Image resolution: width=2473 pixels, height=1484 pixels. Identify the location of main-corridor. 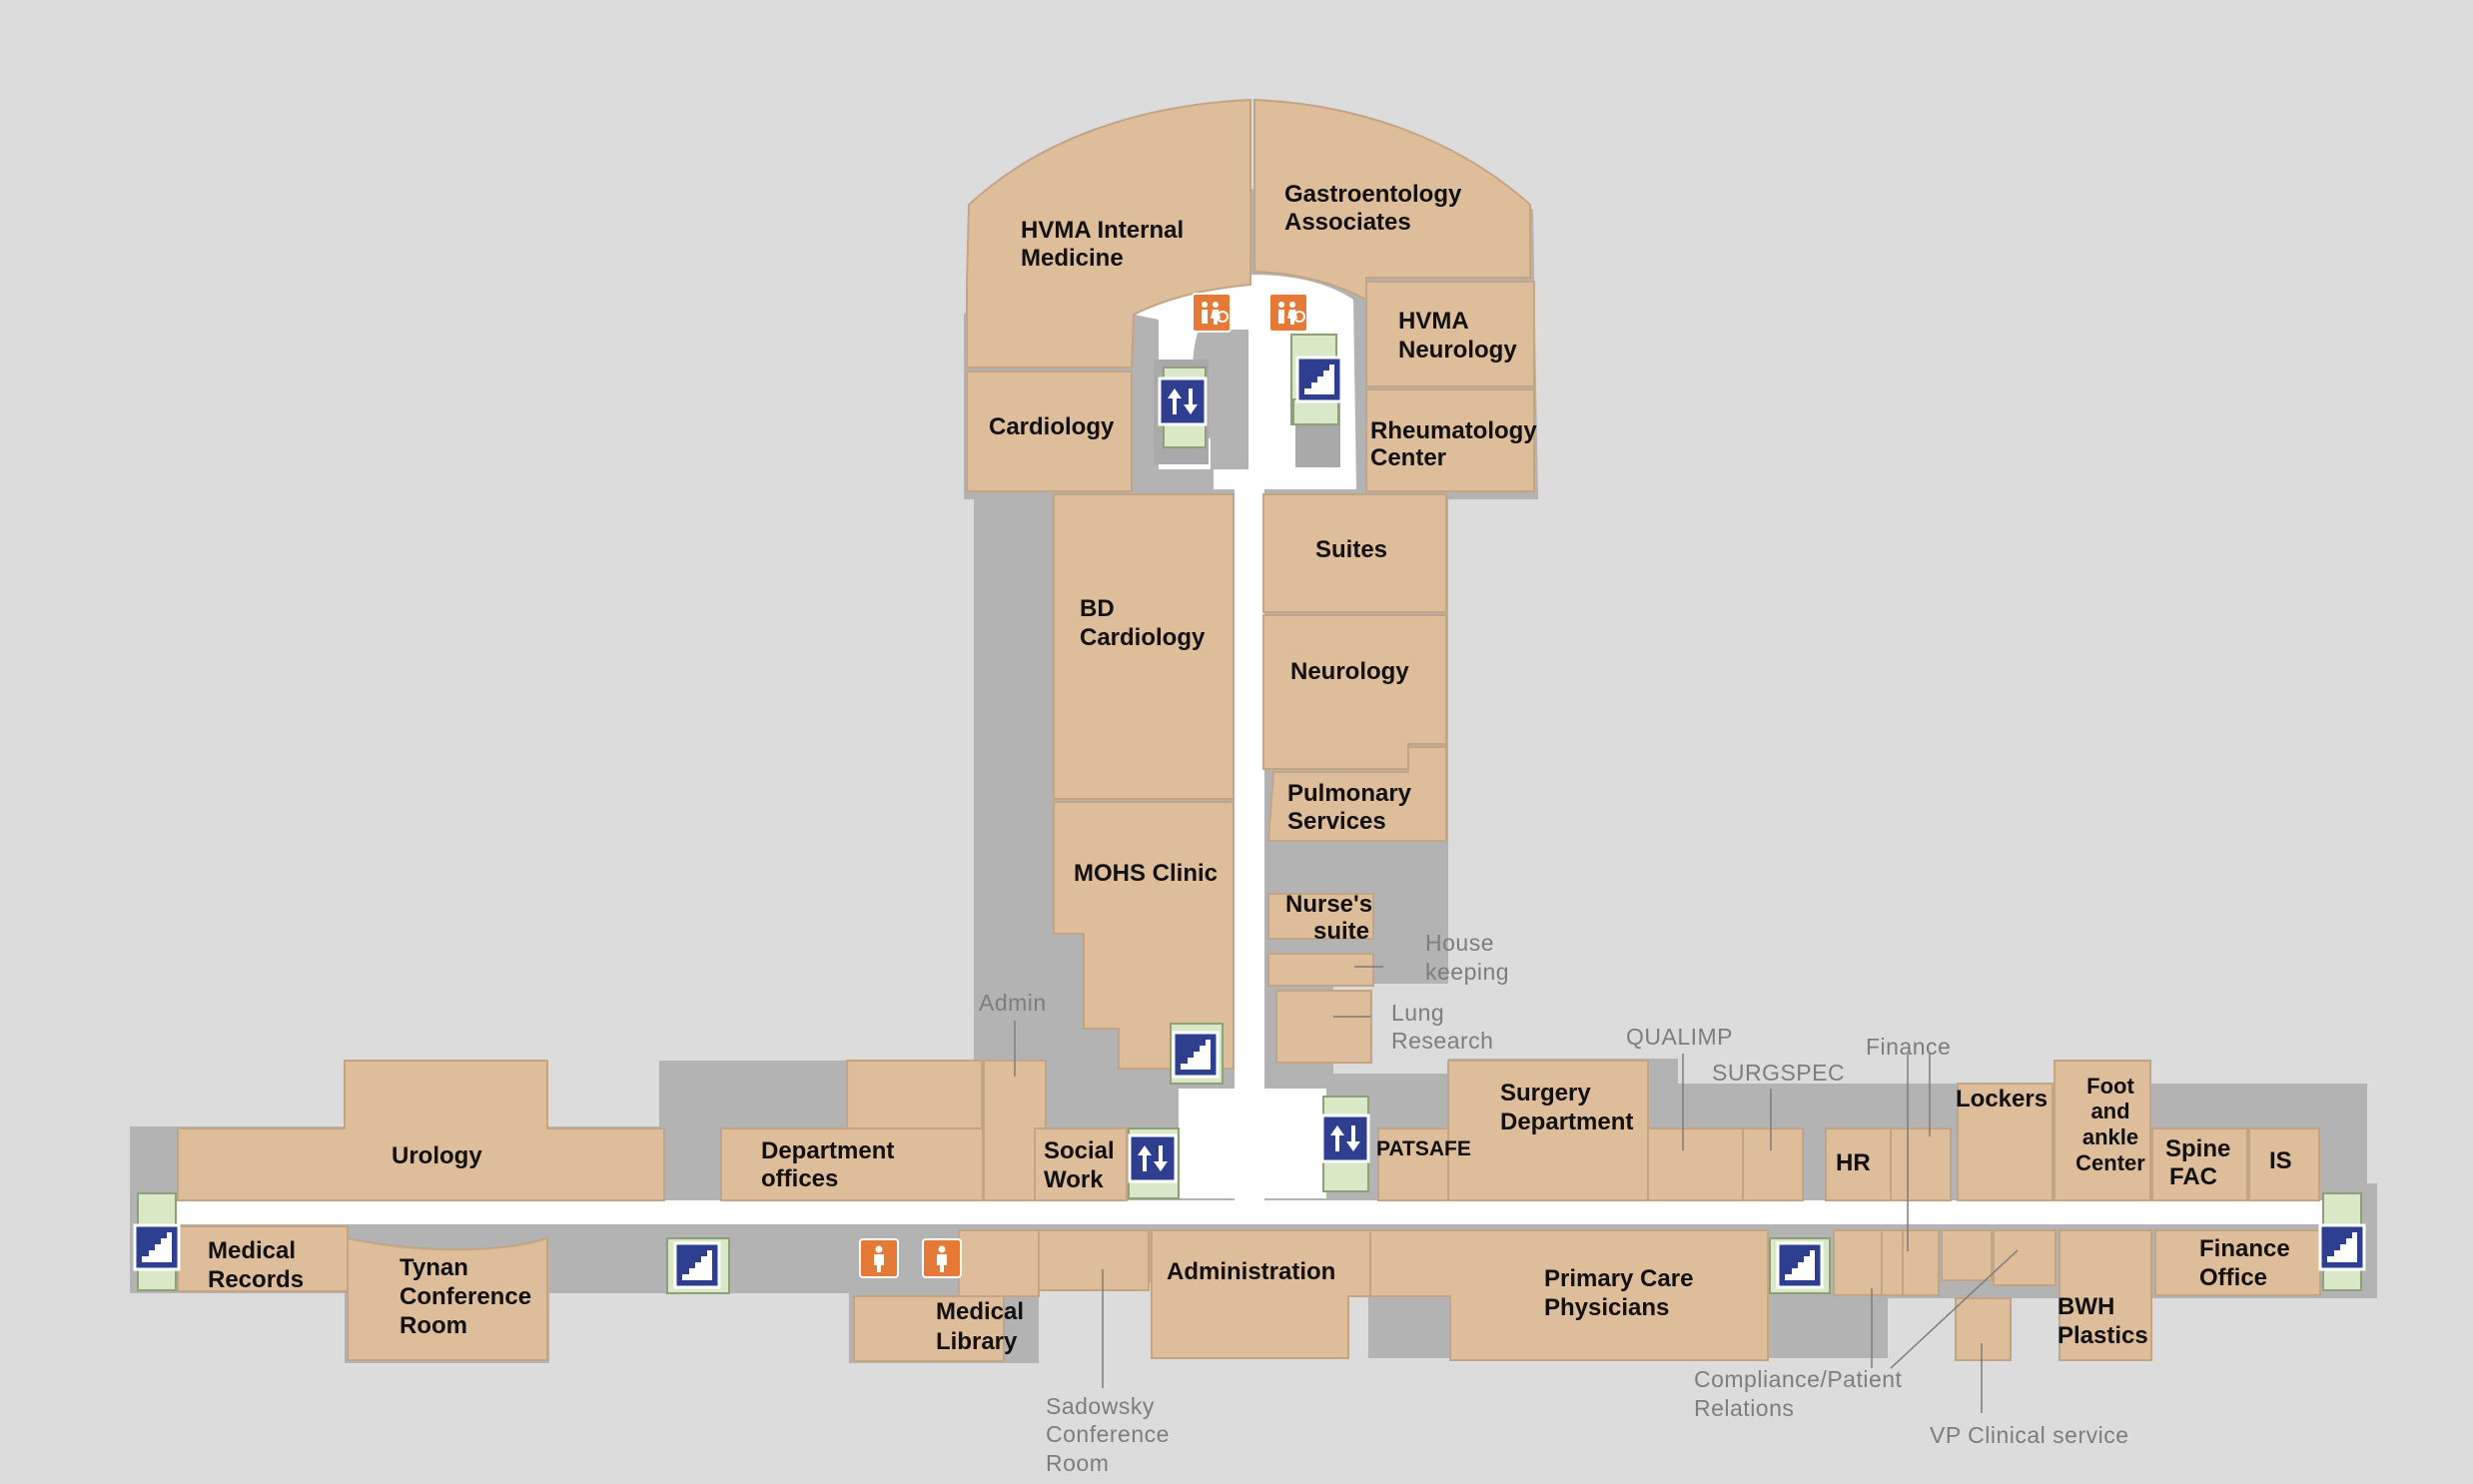
(1266, 1212).